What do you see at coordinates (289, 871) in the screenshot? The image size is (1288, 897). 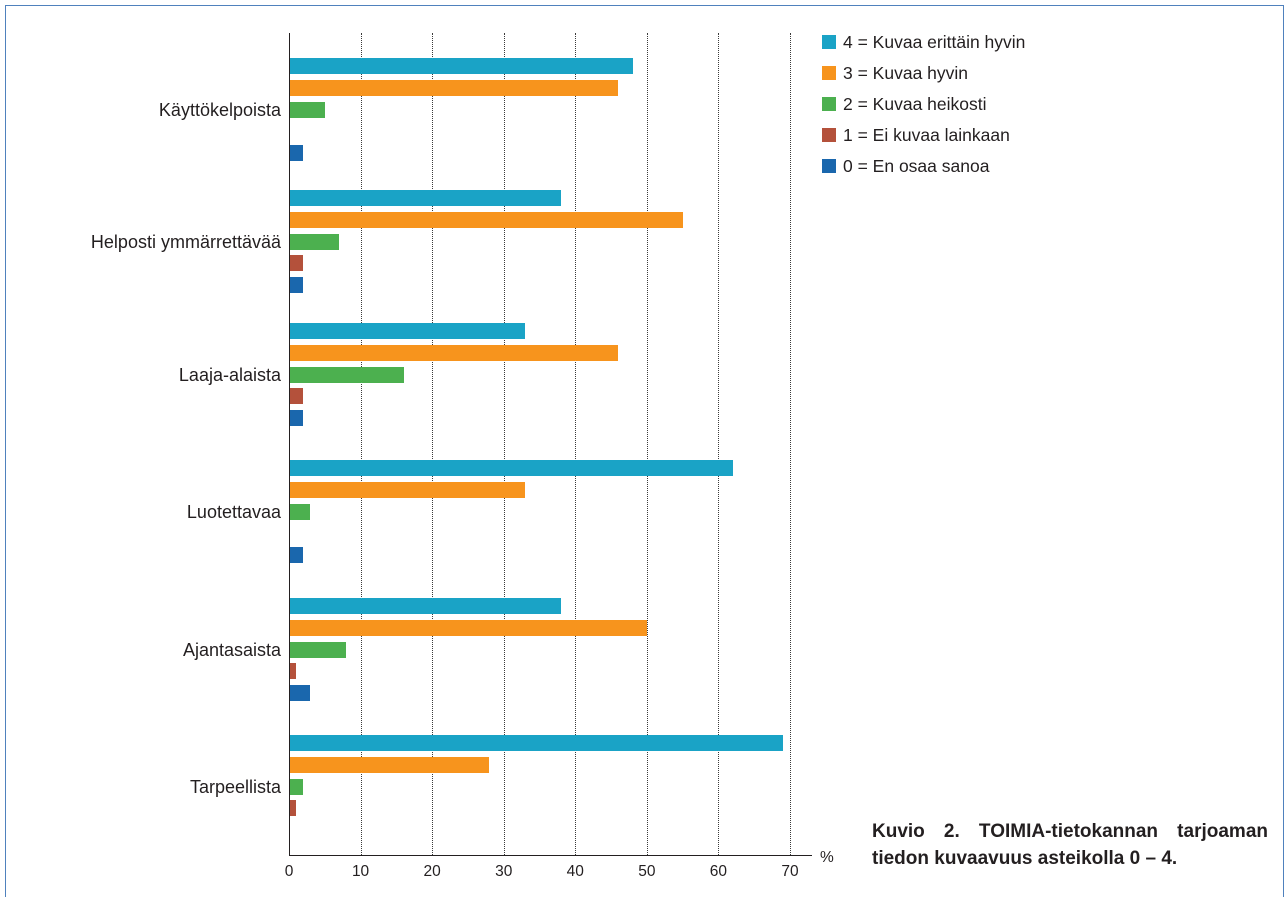 I see `x-tick-label-0: 0` at bounding box center [289, 871].